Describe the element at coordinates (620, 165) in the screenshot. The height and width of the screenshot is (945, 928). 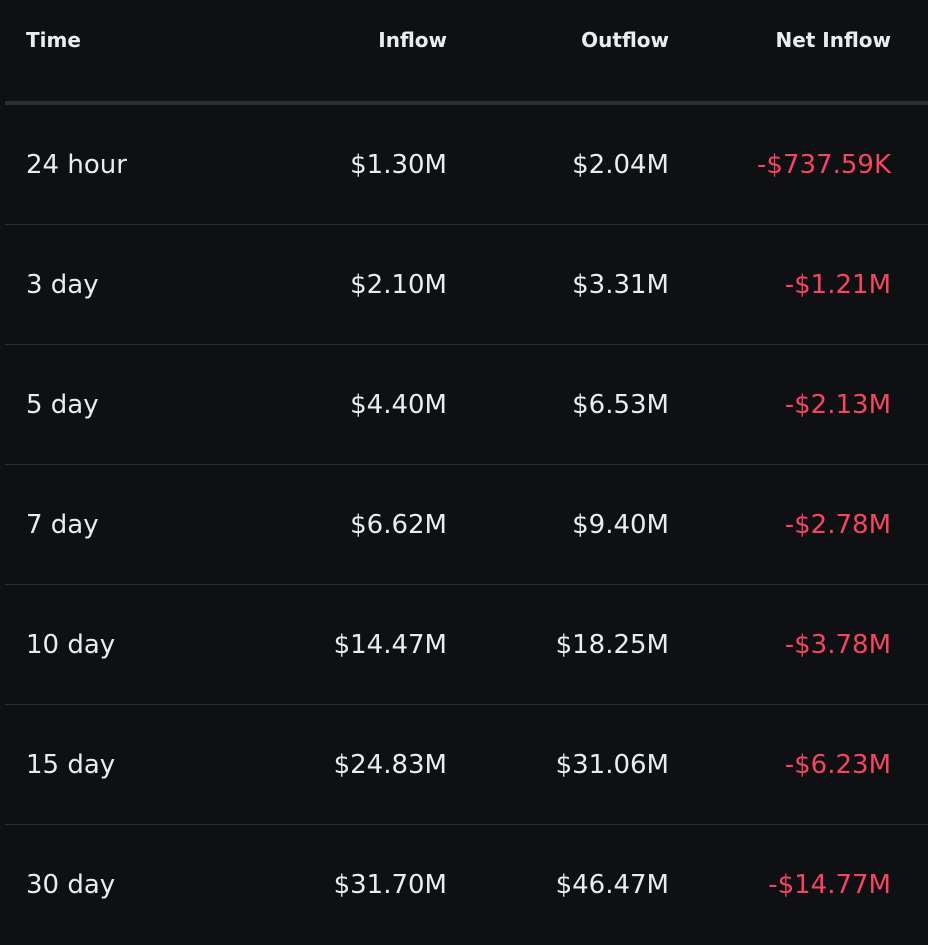
I see `cell-outflow: $2.04M` at that location.